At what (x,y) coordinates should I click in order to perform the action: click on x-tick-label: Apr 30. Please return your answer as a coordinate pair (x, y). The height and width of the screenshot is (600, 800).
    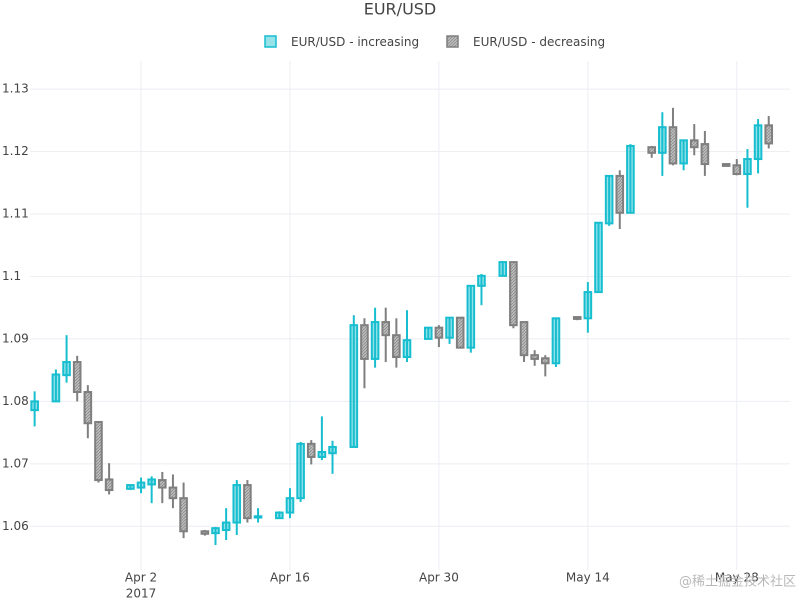
    Looking at the image, I should click on (439, 578).